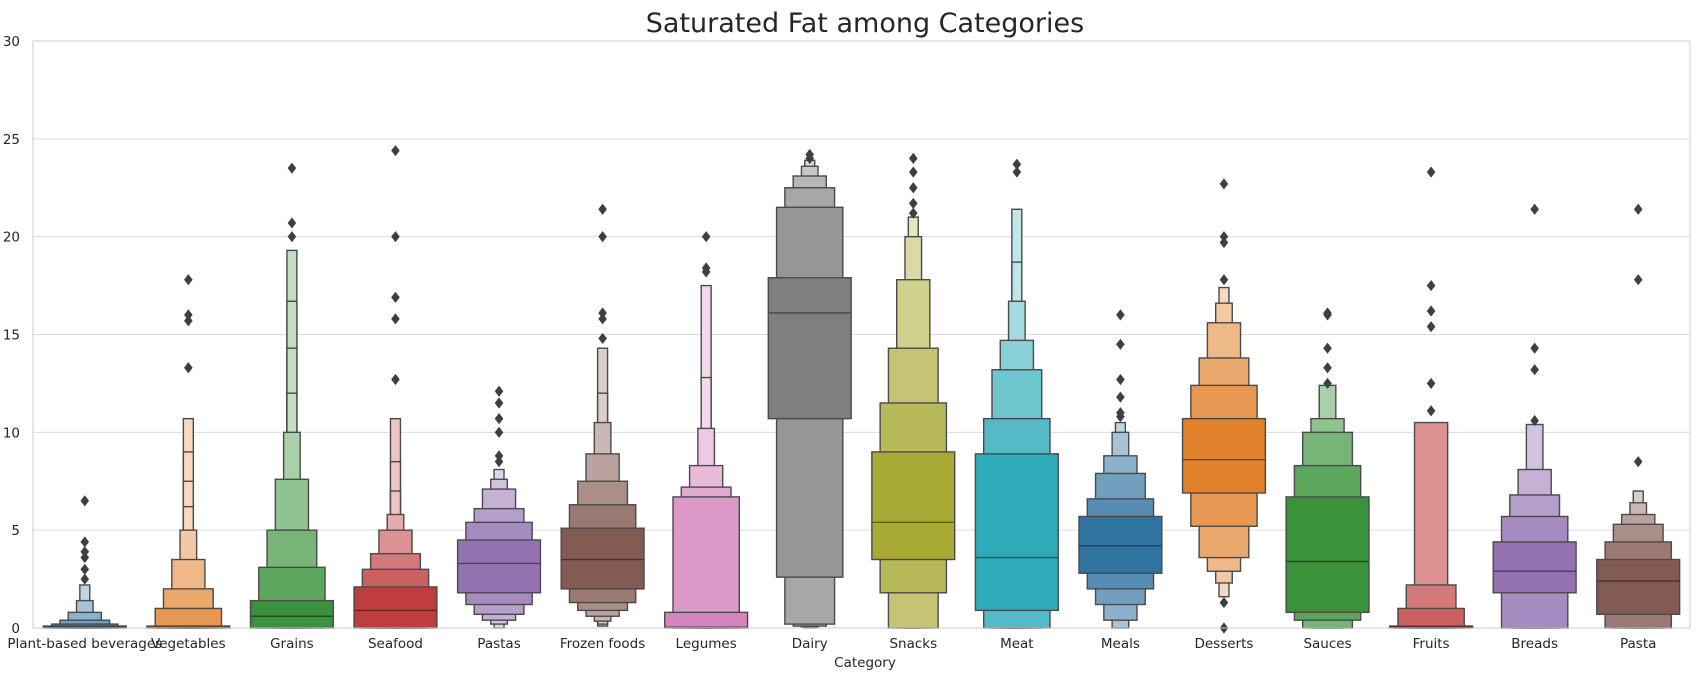 The image size is (1699, 681). I want to click on x-tick-label: Frozen foods, so click(602, 644).